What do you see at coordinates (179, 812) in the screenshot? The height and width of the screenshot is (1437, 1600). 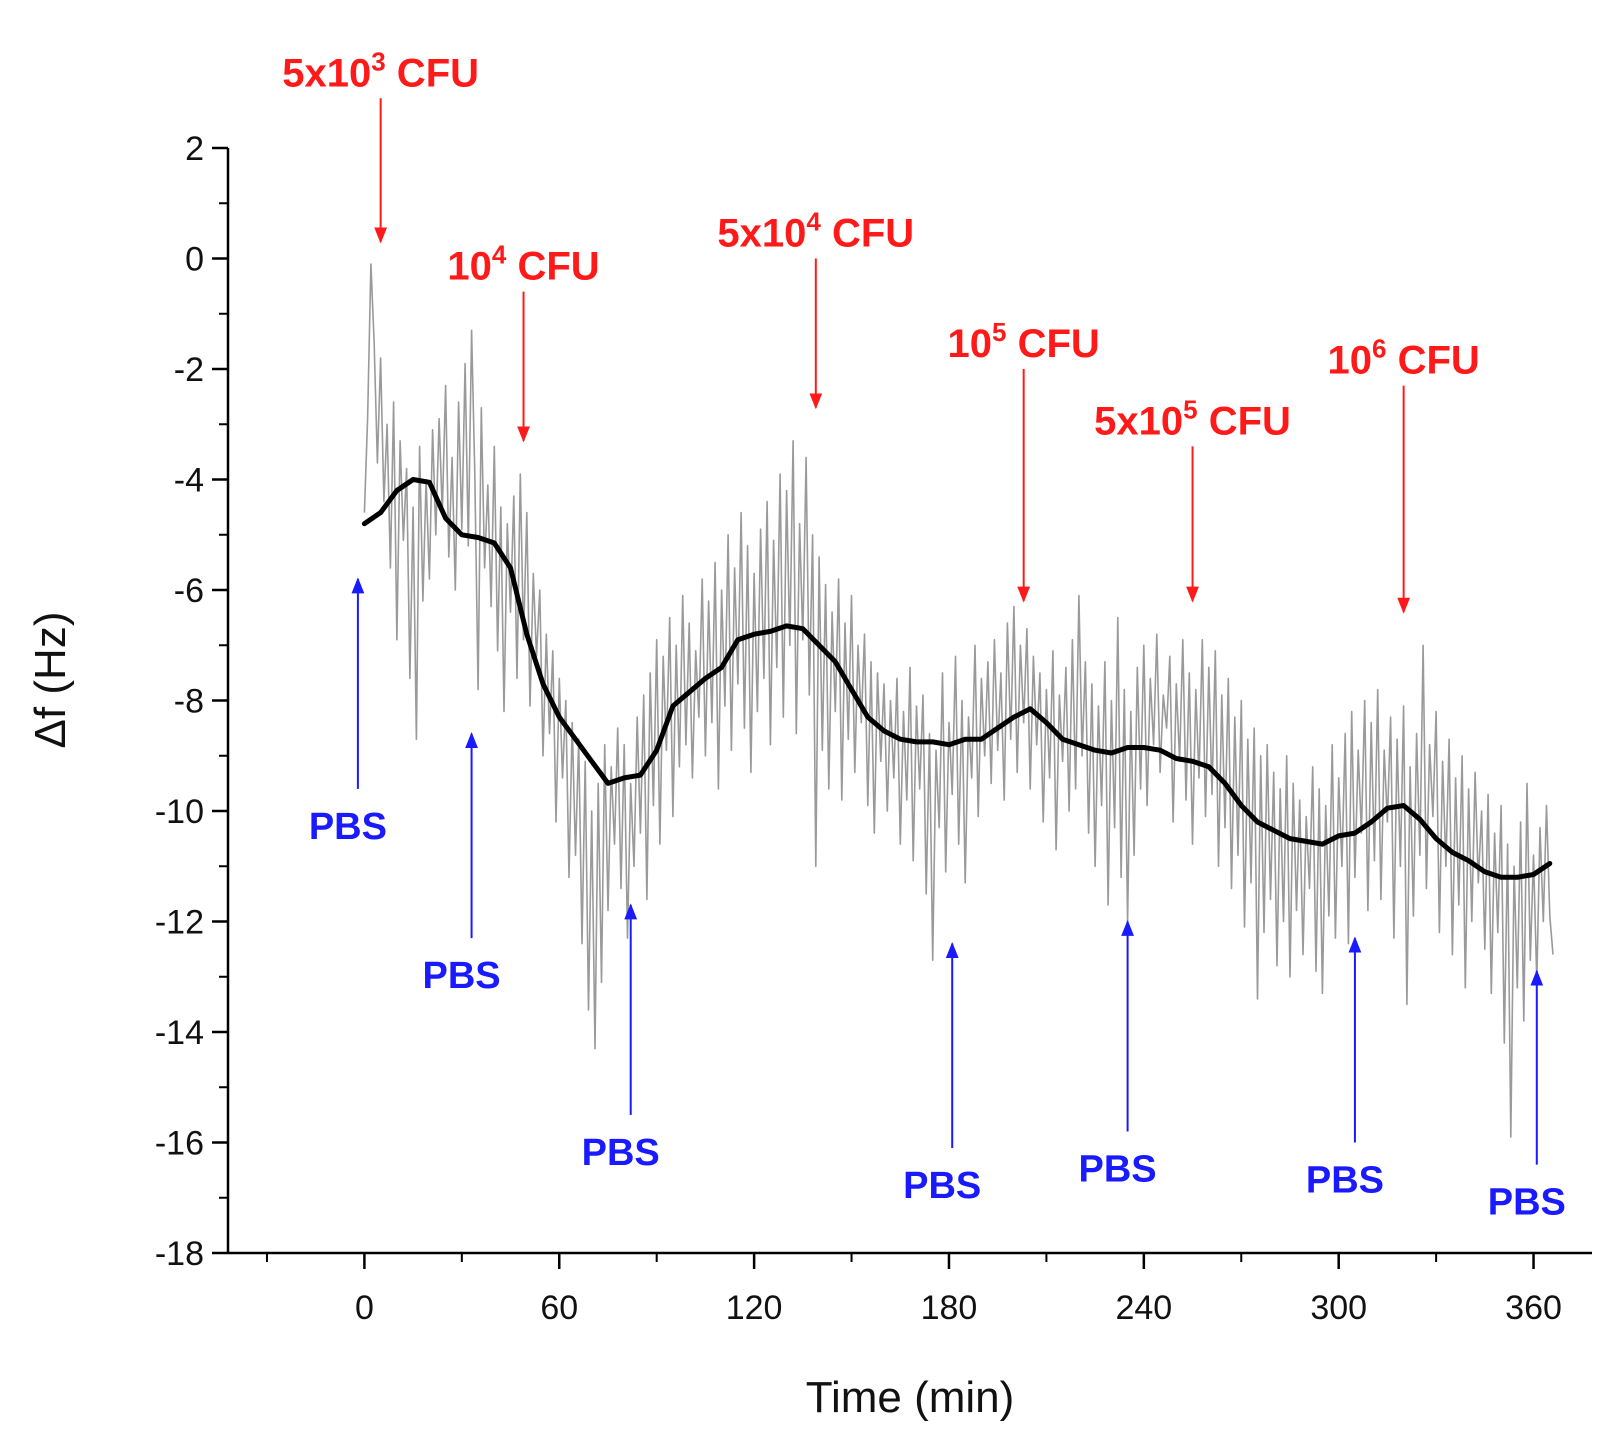 I see `y-tick-label: -10` at bounding box center [179, 812].